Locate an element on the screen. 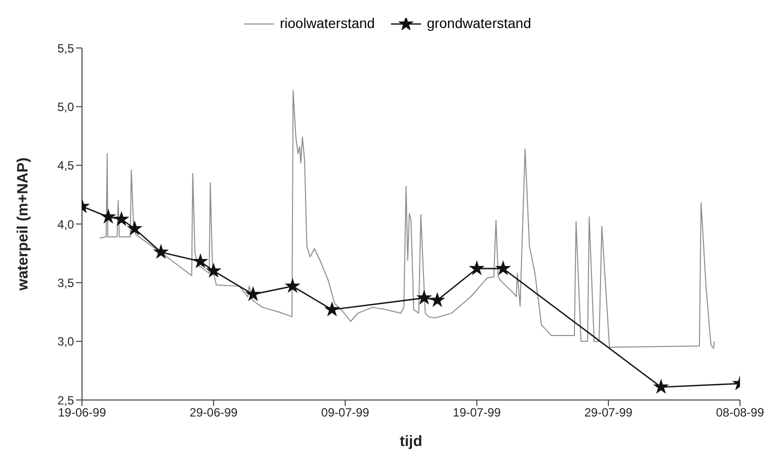 The width and height of the screenshot is (773, 457). x-tick-label: 09-07-99 is located at coordinates (345, 413).